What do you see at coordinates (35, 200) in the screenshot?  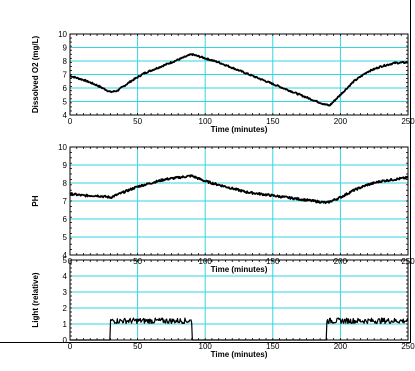 I see `y-axis-label: PH` at bounding box center [35, 200].